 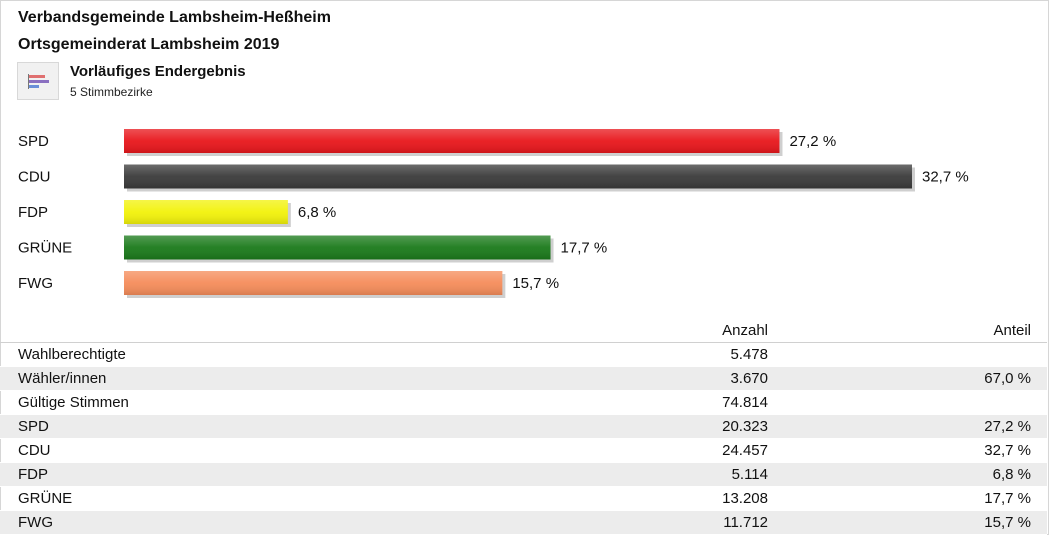 What do you see at coordinates (745, 498) in the screenshot?
I see `cell-anzahl: 13.208` at bounding box center [745, 498].